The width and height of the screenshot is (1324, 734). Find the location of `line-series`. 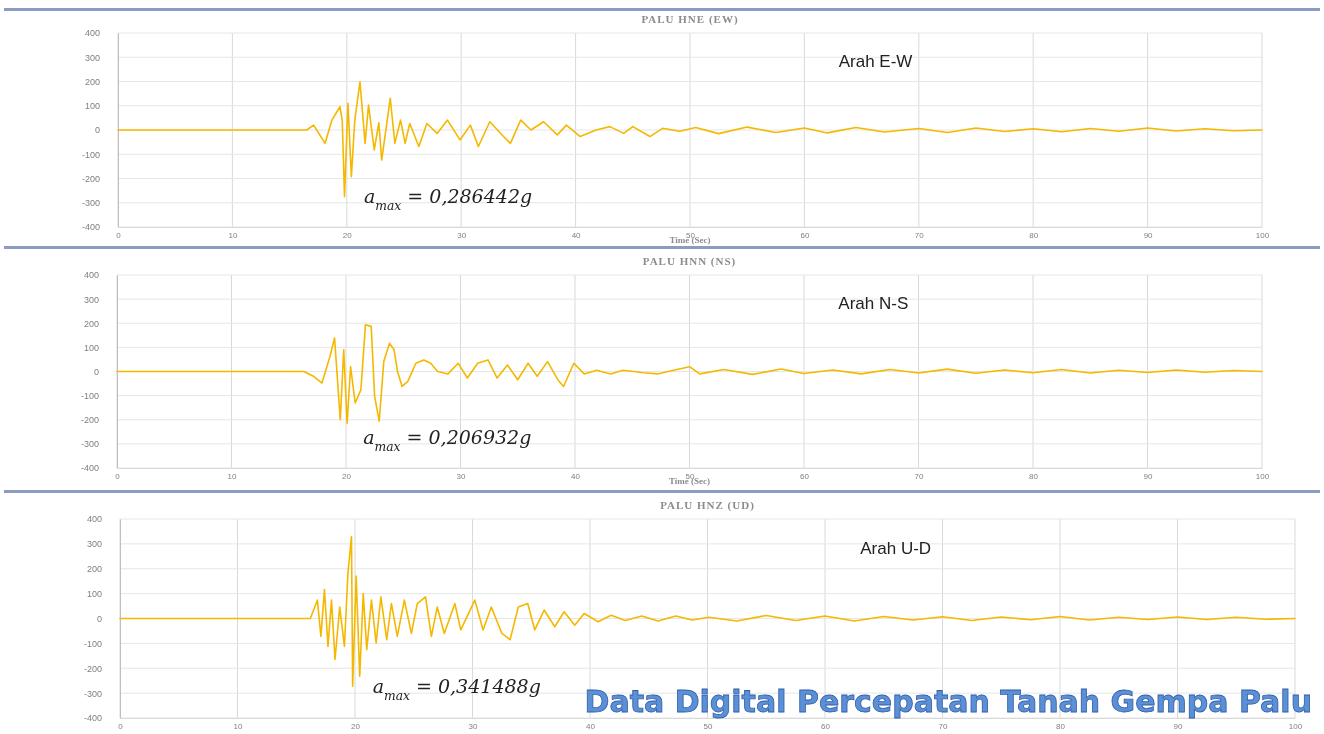

line-series is located at coordinates (689, 373).